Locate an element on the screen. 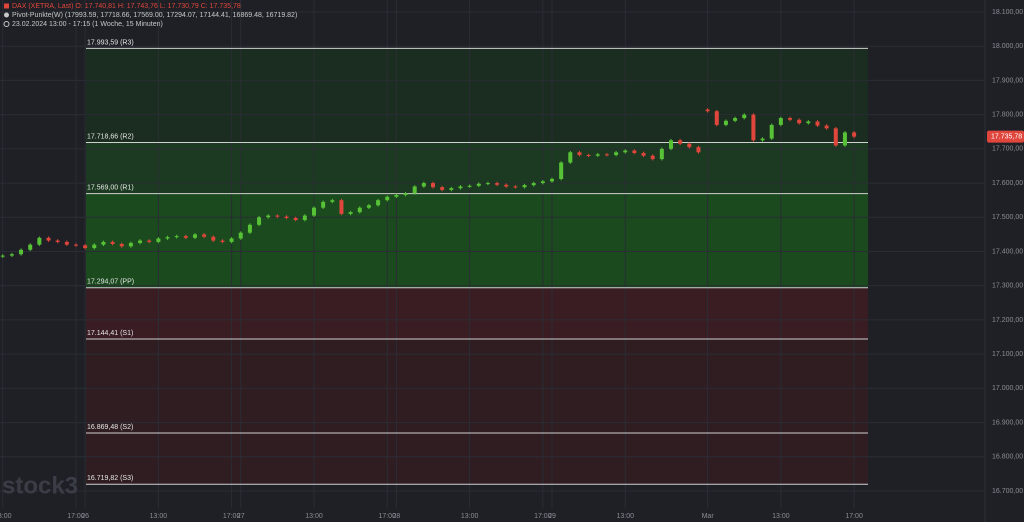 This screenshot has height=522, width=1024. pivot-label: 17.294,07 (PP) is located at coordinates (110, 282).